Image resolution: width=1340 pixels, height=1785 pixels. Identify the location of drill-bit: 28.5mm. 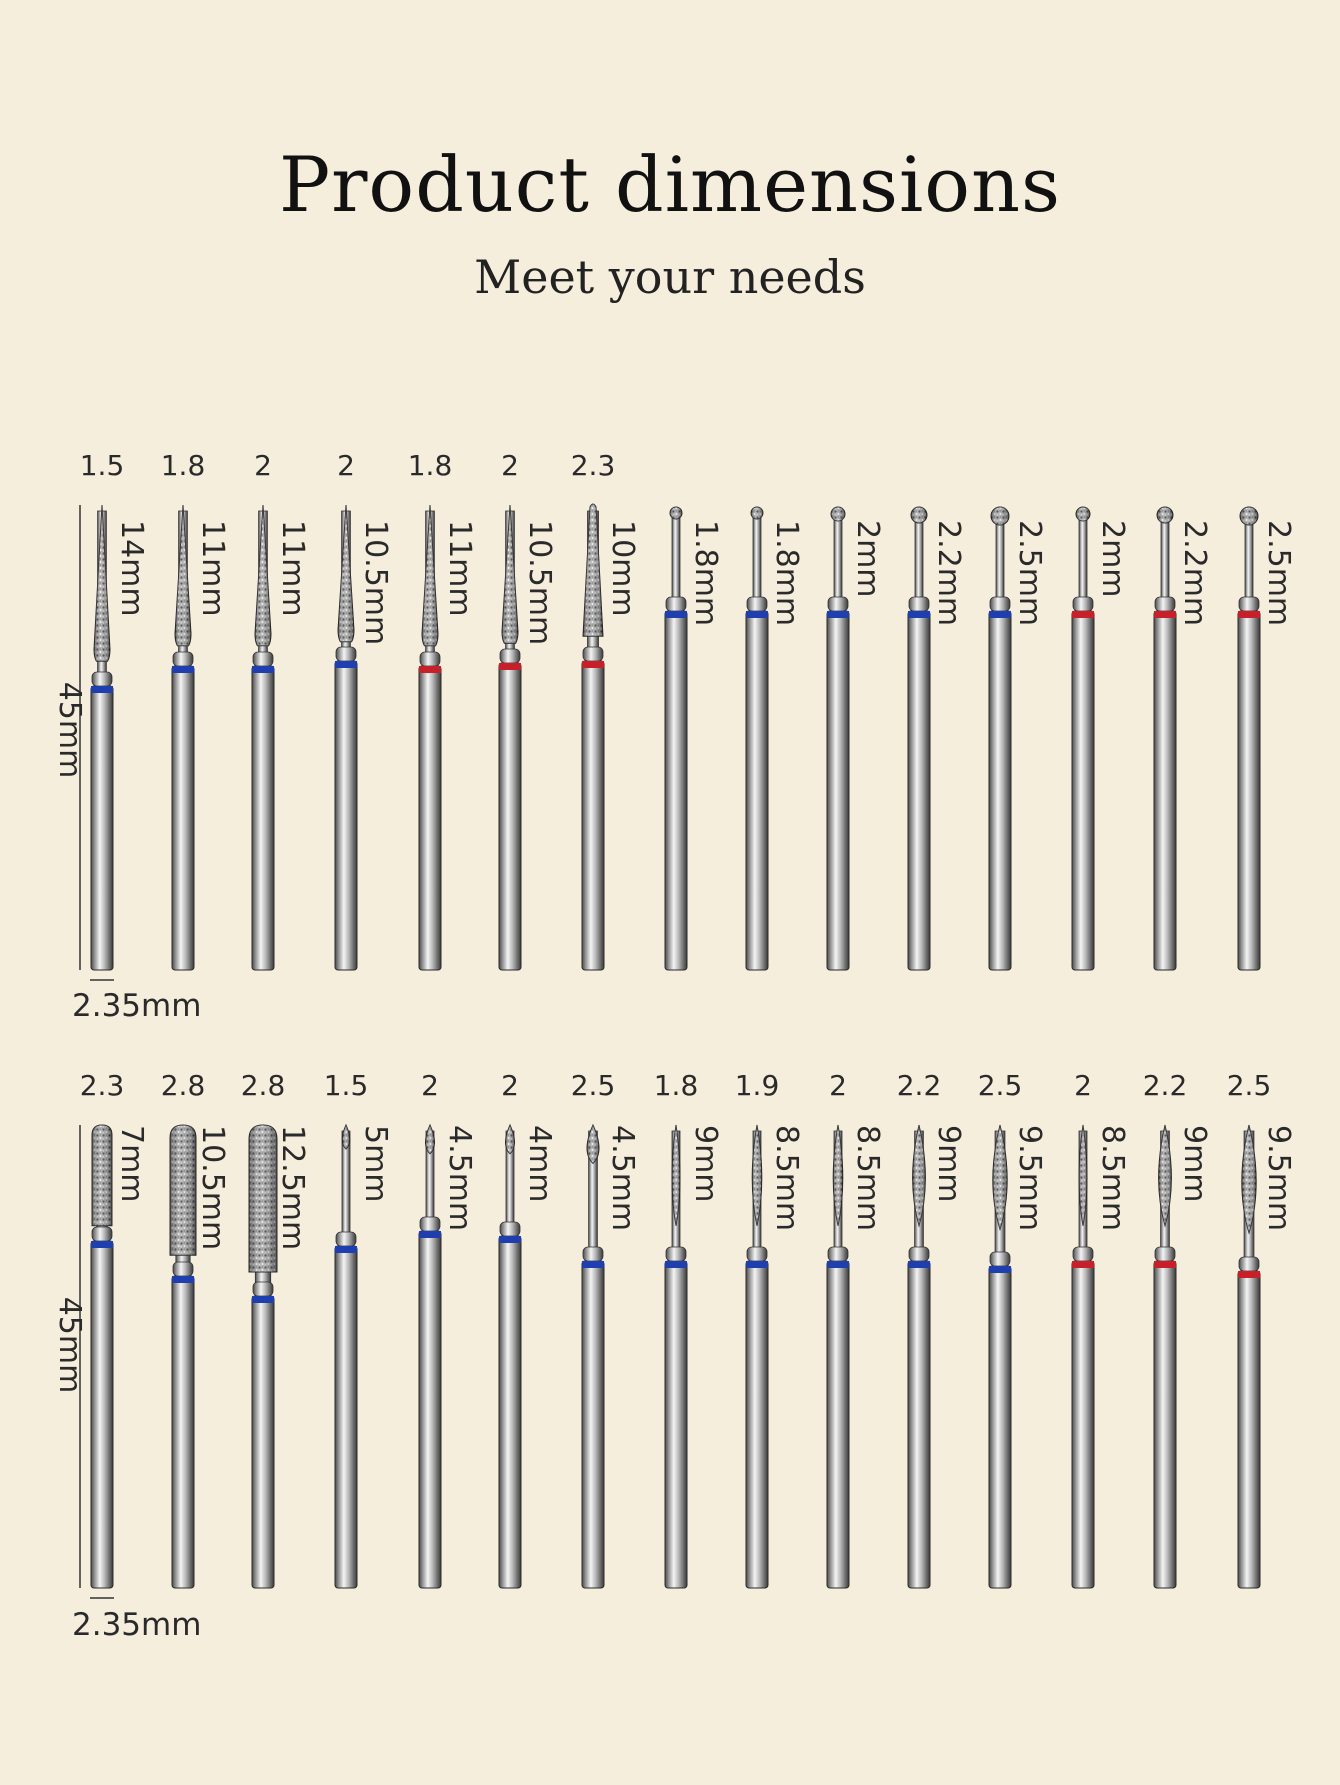
(1100, 1329).